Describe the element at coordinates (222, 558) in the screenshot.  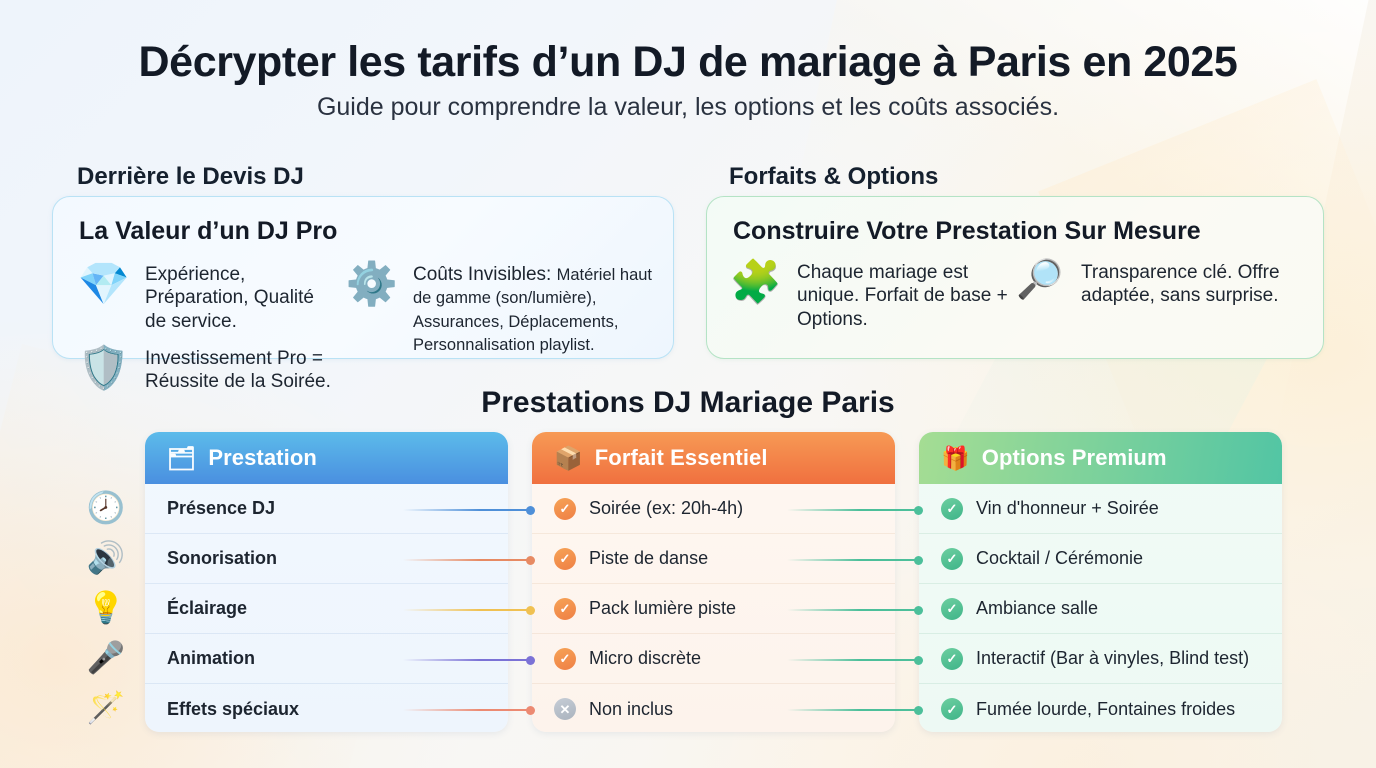
I see `cell-text: Sonorisation` at that location.